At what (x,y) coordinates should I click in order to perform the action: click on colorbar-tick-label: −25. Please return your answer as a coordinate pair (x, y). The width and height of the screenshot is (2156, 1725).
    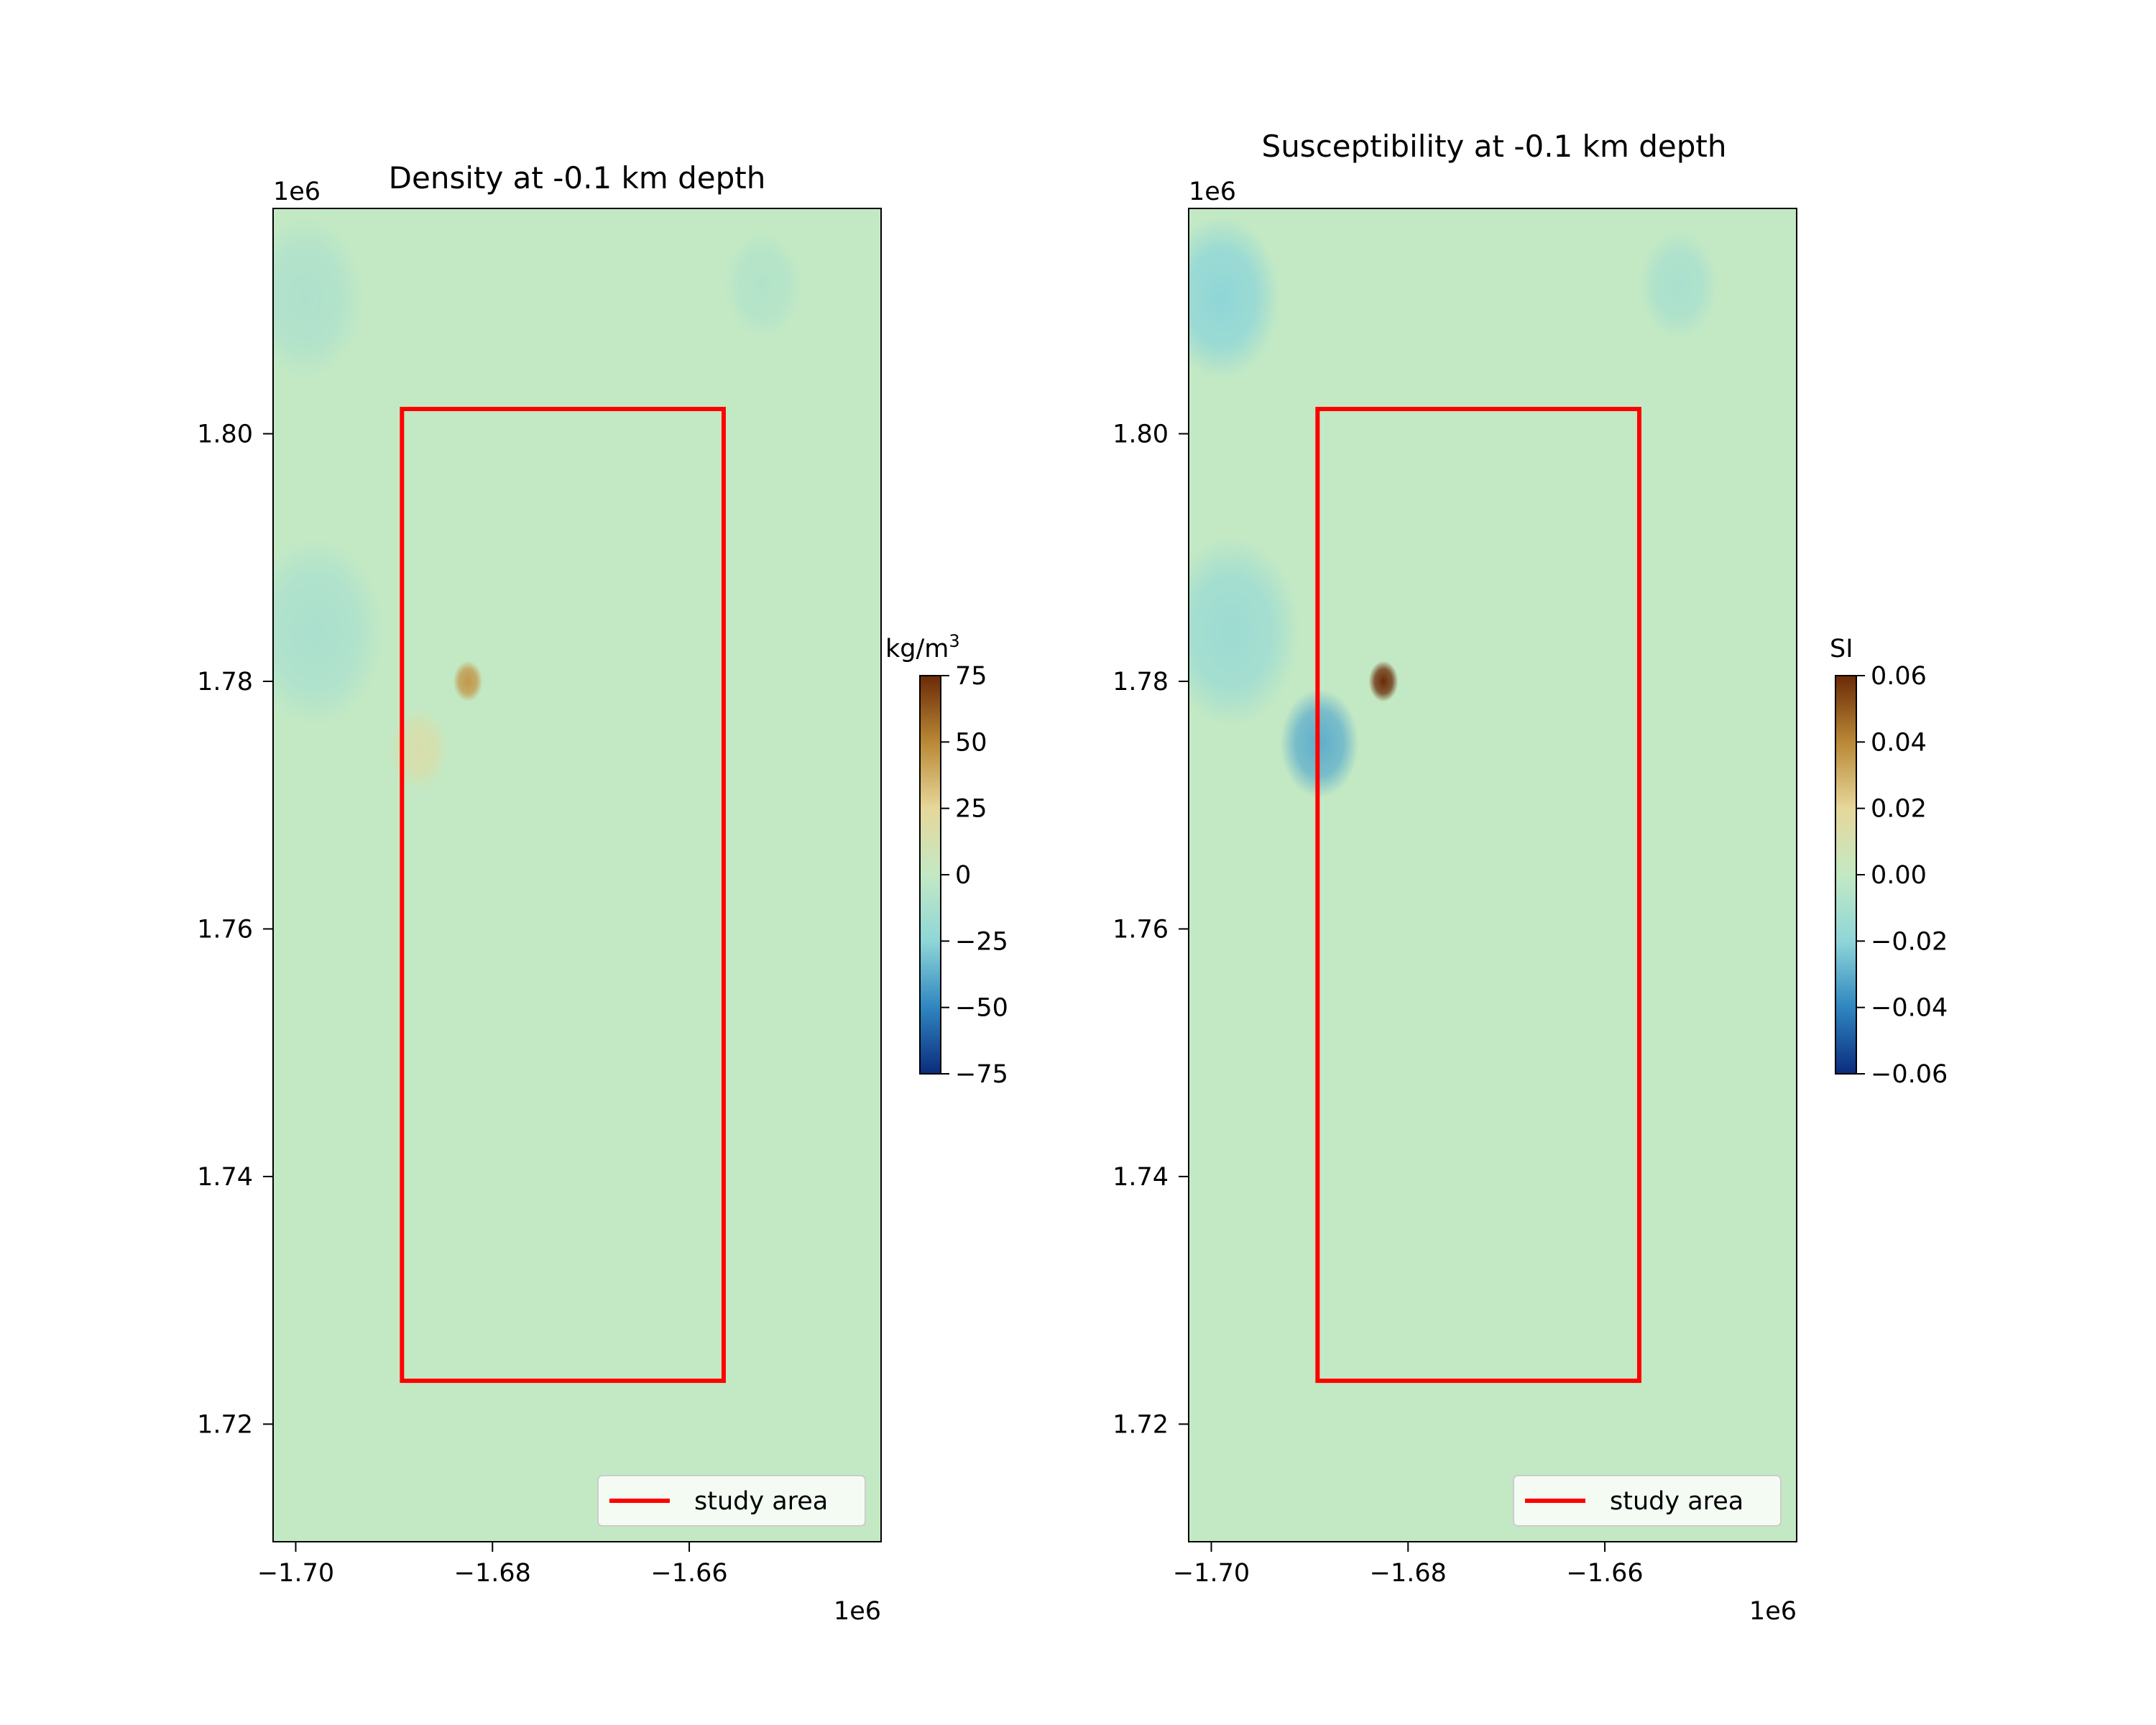
    Looking at the image, I should click on (981, 941).